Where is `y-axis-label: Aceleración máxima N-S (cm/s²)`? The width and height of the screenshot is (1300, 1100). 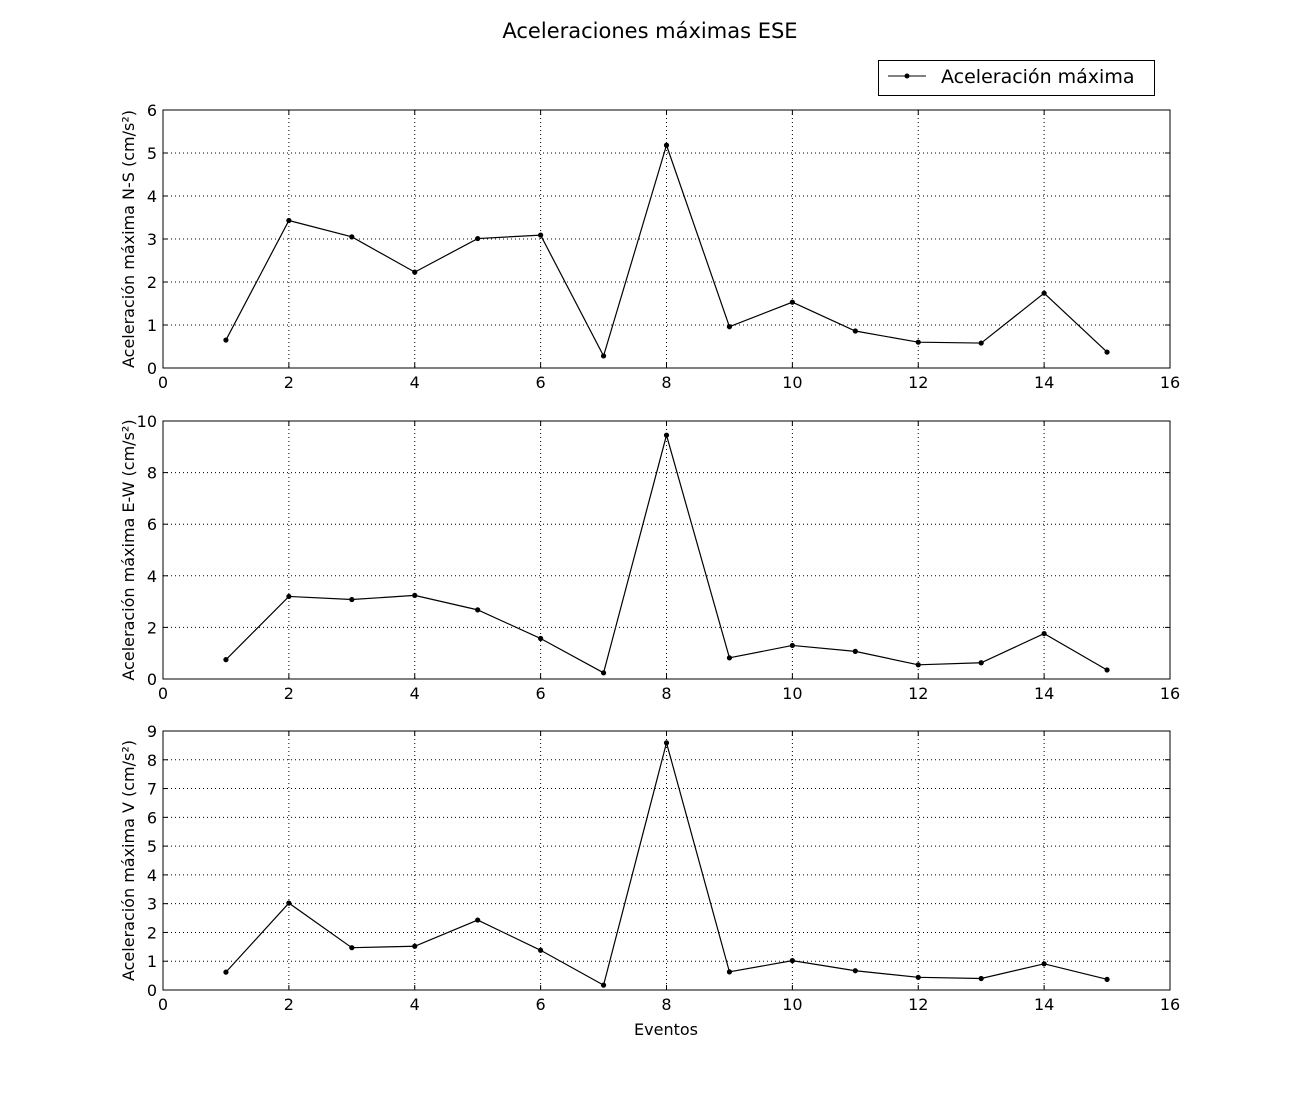 y-axis-label: Aceleración máxima N-S (cm/s²) is located at coordinates (128, 239).